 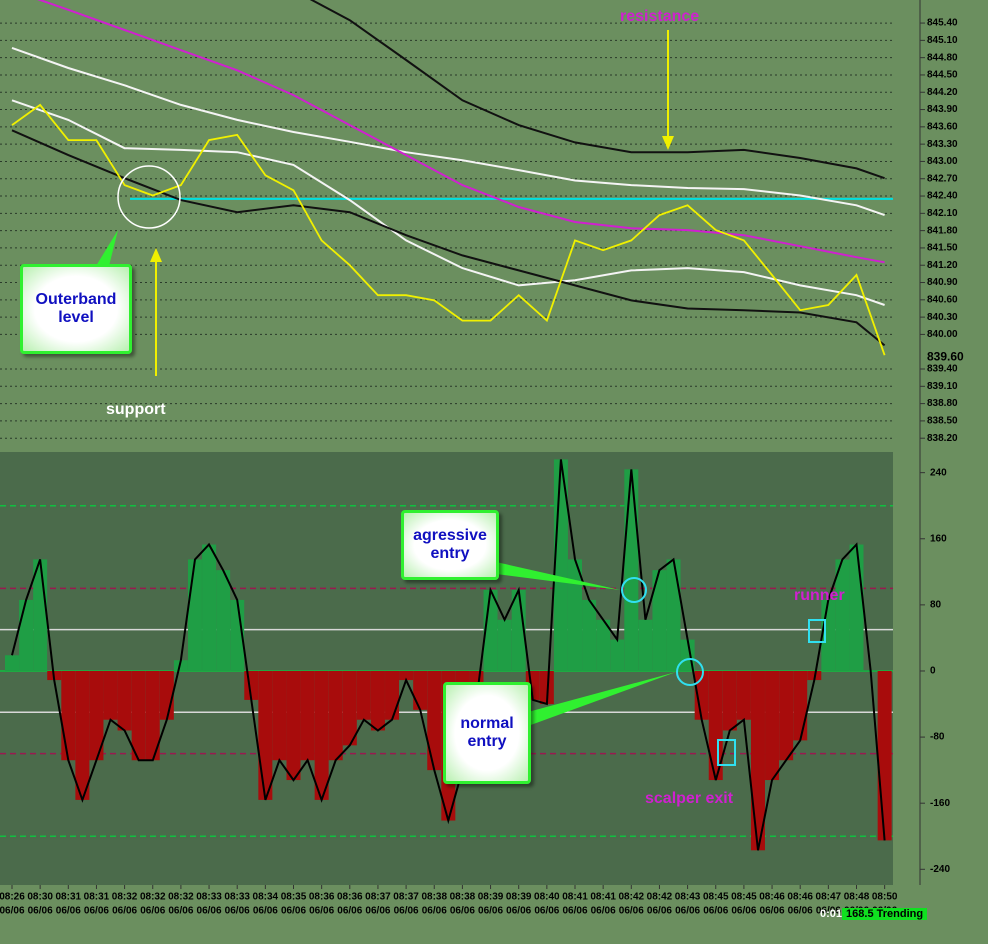 I want to click on x-tick-label: 08:50, so click(x=885, y=897).